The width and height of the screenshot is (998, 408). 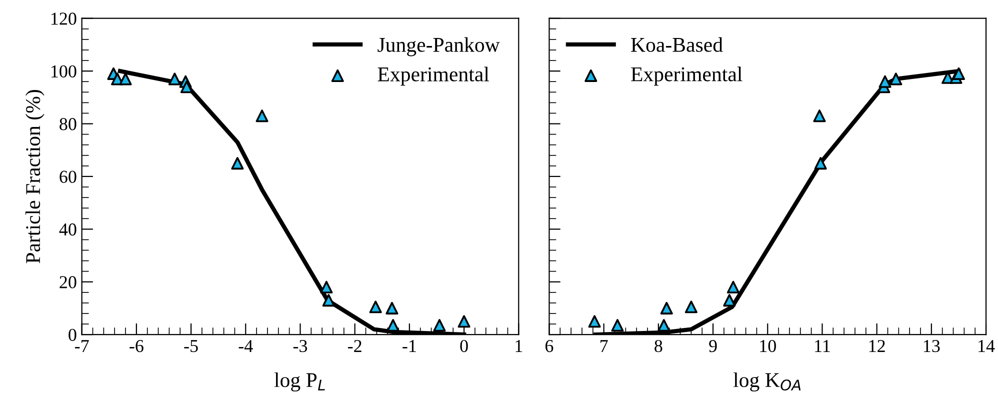 I want to click on x-axis-title: log P$_{L}$, so click(x=299, y=382).